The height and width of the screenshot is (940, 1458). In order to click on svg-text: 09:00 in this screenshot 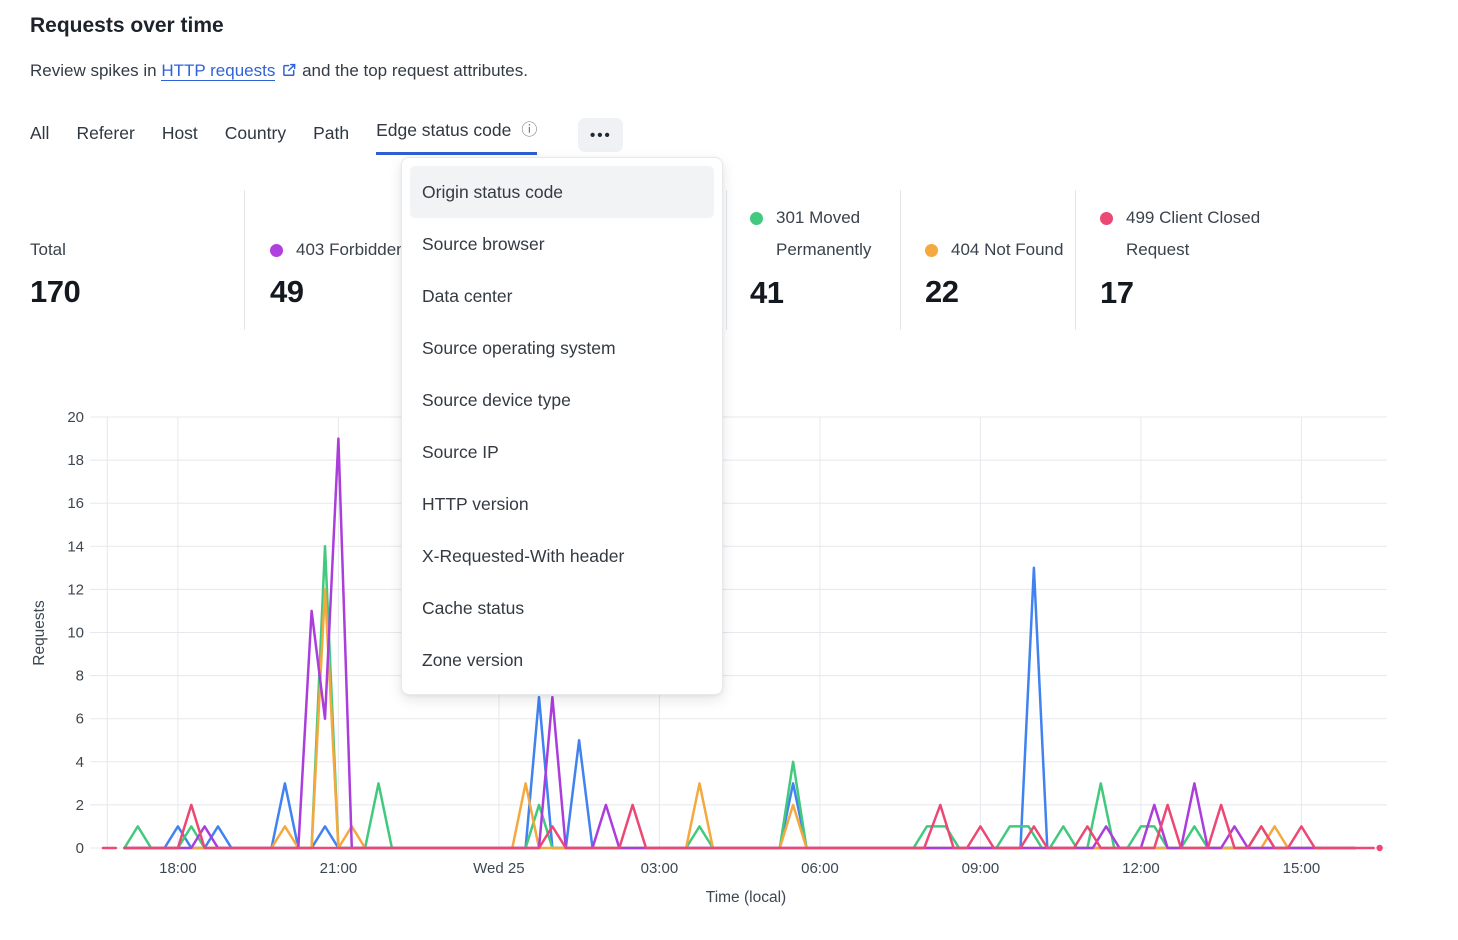, I will do `click(981, 868)`.